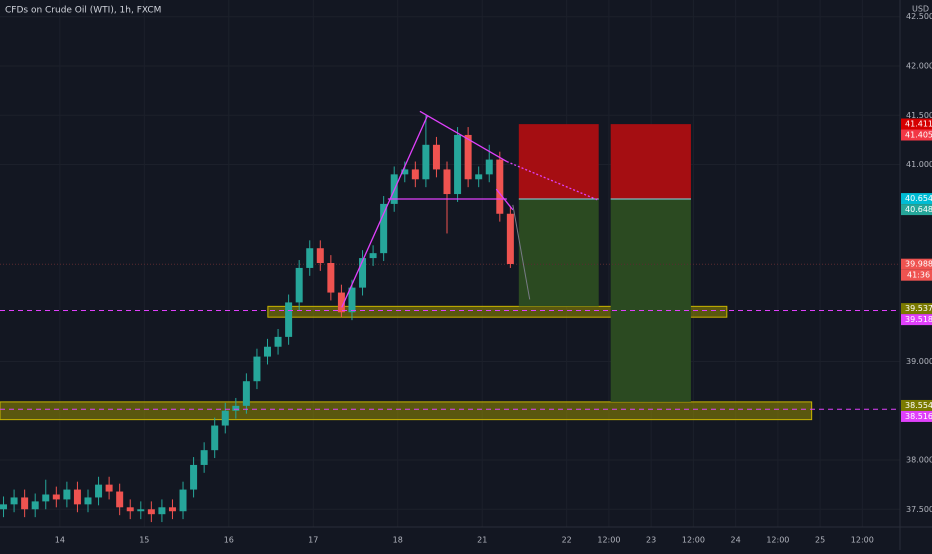 This screenshot has height=554, width=932. What do you see at coordinates (820, 540) in the screenshot?
I see `x-tick-label: 25` at bounding box center [820, 540].